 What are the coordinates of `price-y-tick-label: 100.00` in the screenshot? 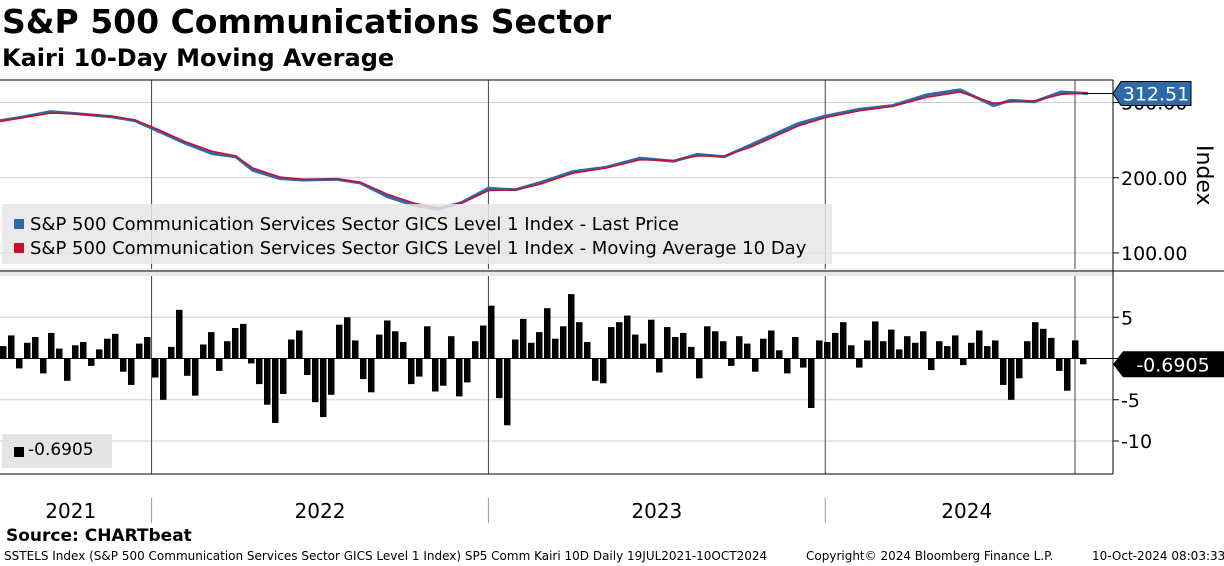 It's located at (1154, 254).